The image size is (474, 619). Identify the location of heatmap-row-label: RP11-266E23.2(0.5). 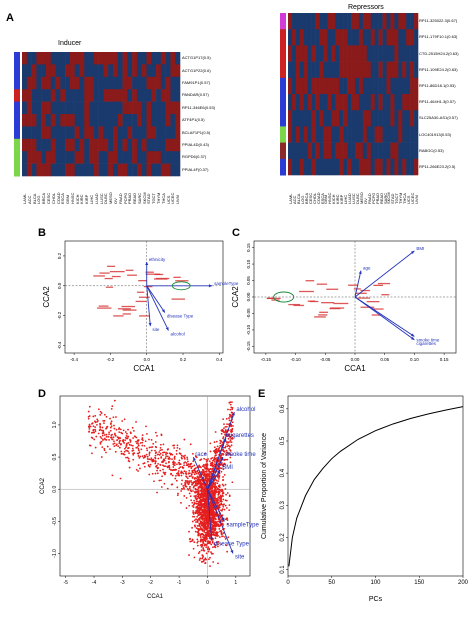
(437, 166).